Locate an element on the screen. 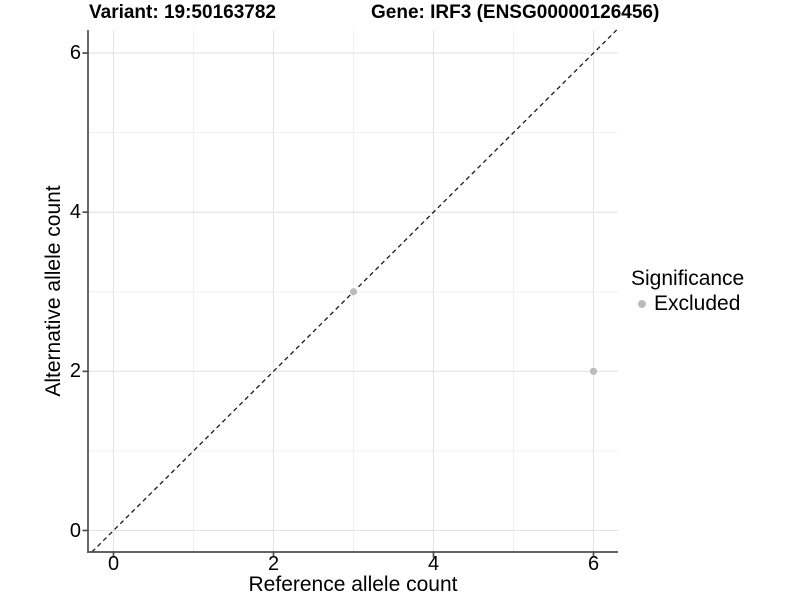 The width and height of the screenshot is (800, 600). x-tick-label: 4 is located at coordinates (433, 564).